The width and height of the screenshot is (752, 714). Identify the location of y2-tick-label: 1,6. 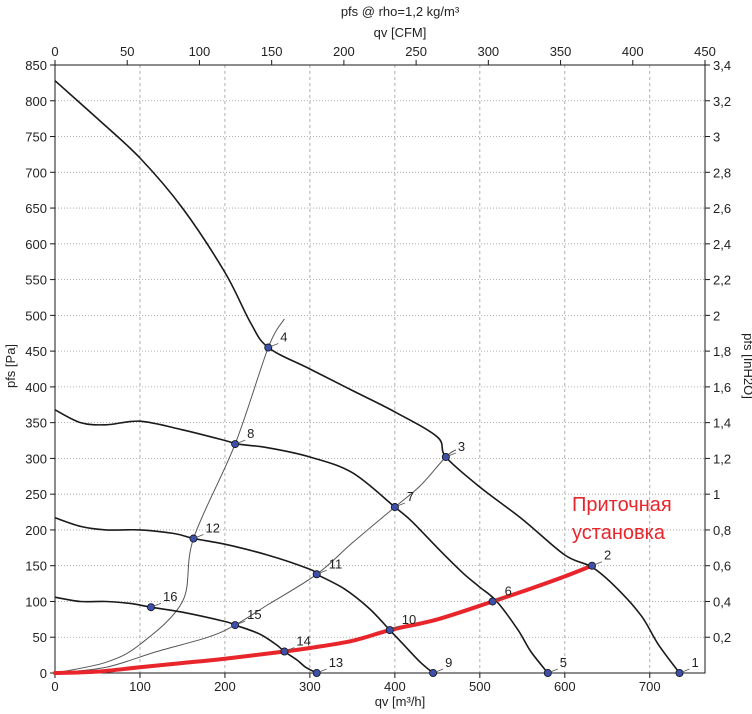
(722, 387).